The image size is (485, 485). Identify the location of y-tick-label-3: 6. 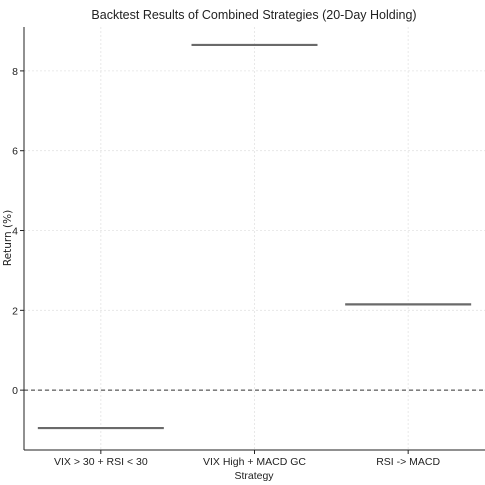
(15, 152).